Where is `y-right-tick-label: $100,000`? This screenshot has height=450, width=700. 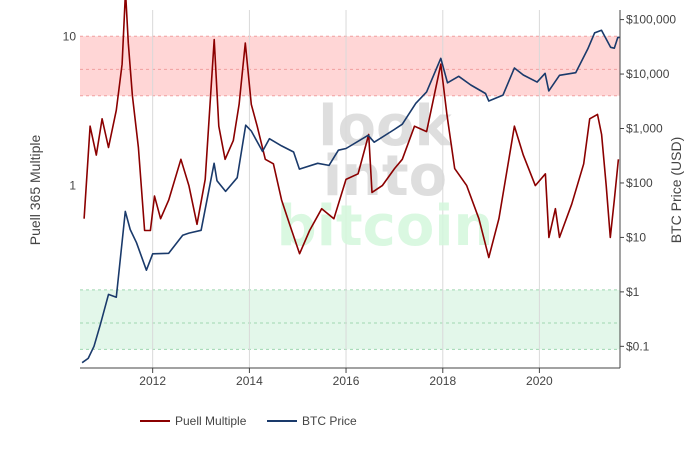
y-right-tick-label: $100,000 is located at coordinates (651, 20).